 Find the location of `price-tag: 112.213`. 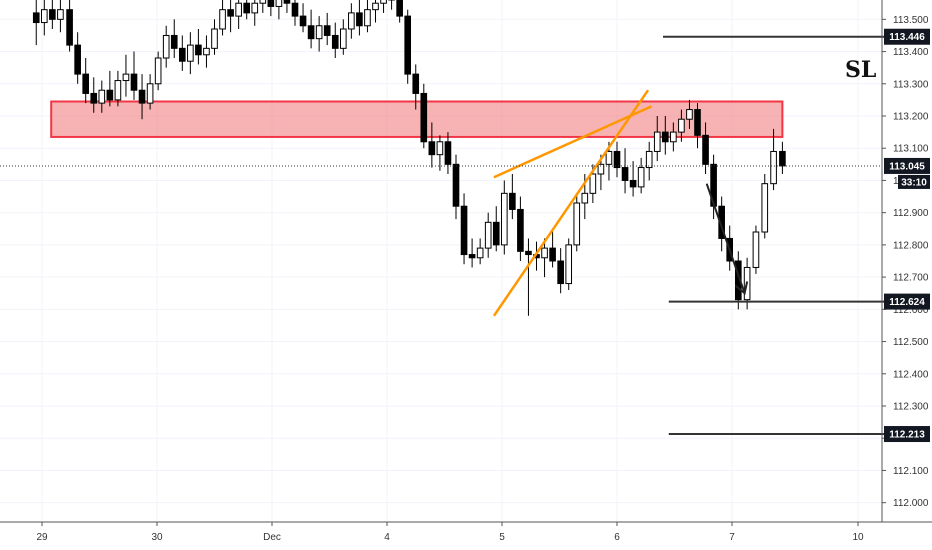

price-tag: 112.213 is located at coordinates (907, 434).